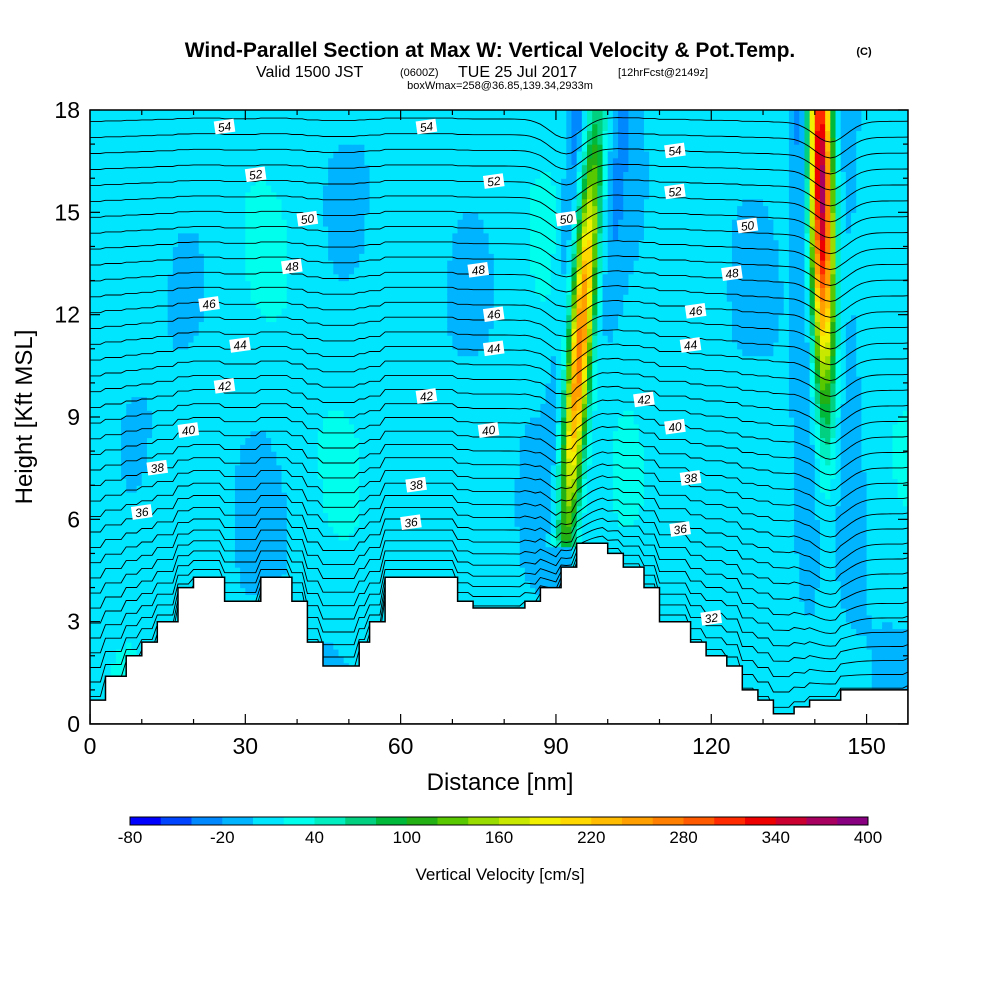 This screenshot has width=1000, height=1000. Describe the element at coordinates (864, 52) in the screenshot. I see `copyright-mark: (C)` at that location.